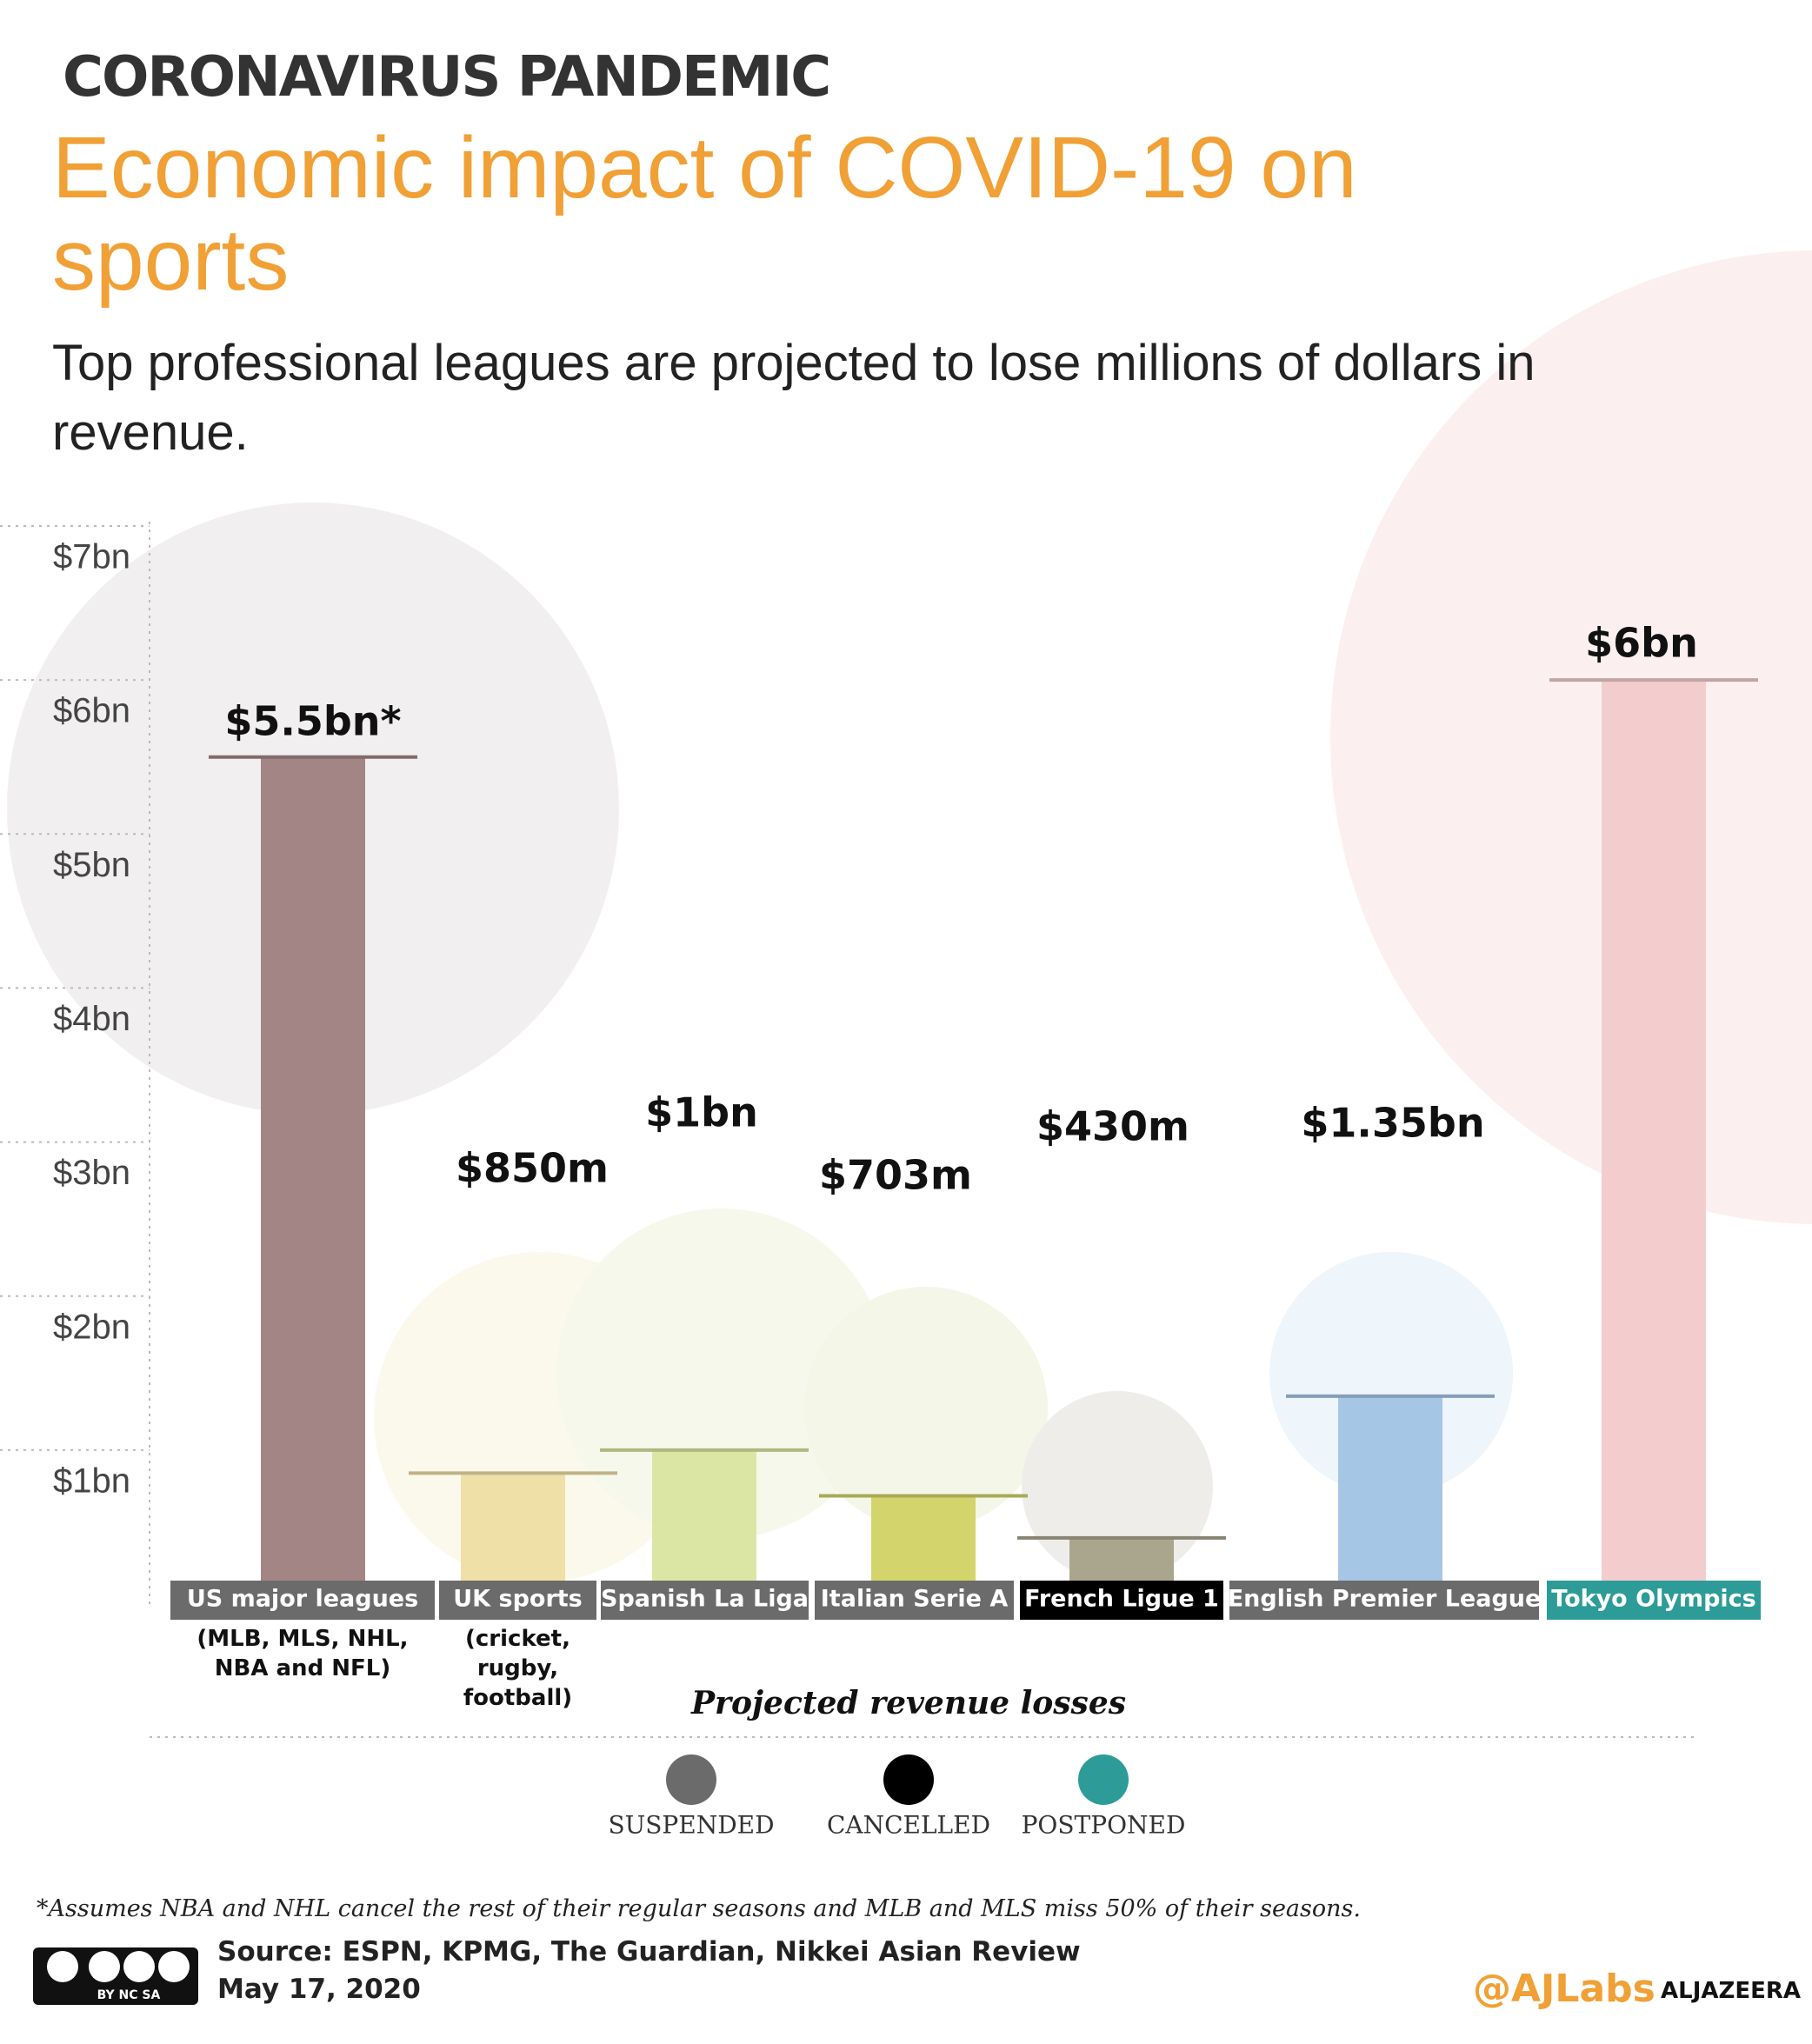  I want to click on x-tick-label: Tokyo Olympics, so click(1654, 1599).